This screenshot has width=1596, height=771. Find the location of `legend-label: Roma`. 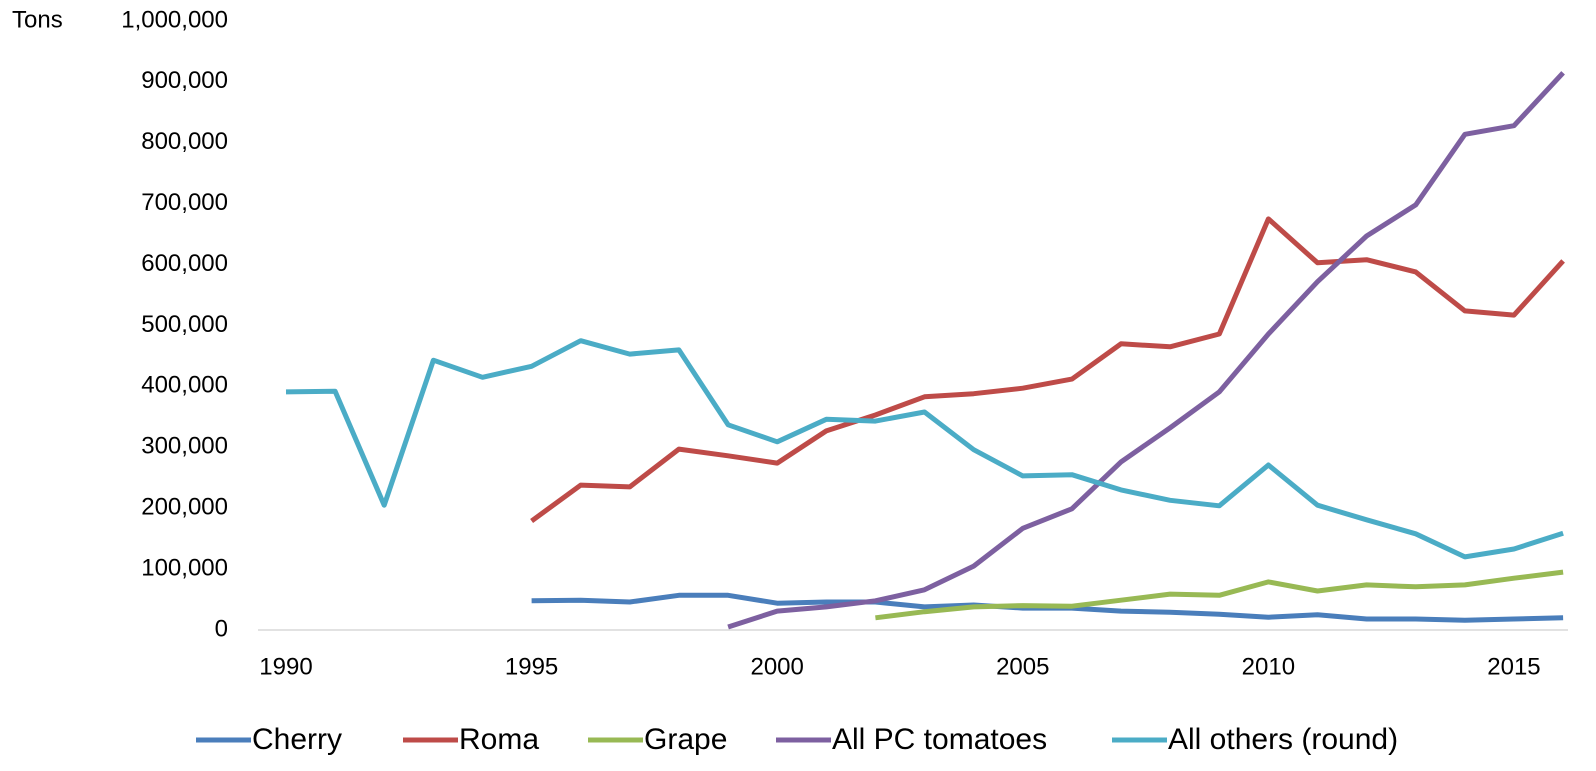

legend-label: Roma is located at coordinates (499, 739).